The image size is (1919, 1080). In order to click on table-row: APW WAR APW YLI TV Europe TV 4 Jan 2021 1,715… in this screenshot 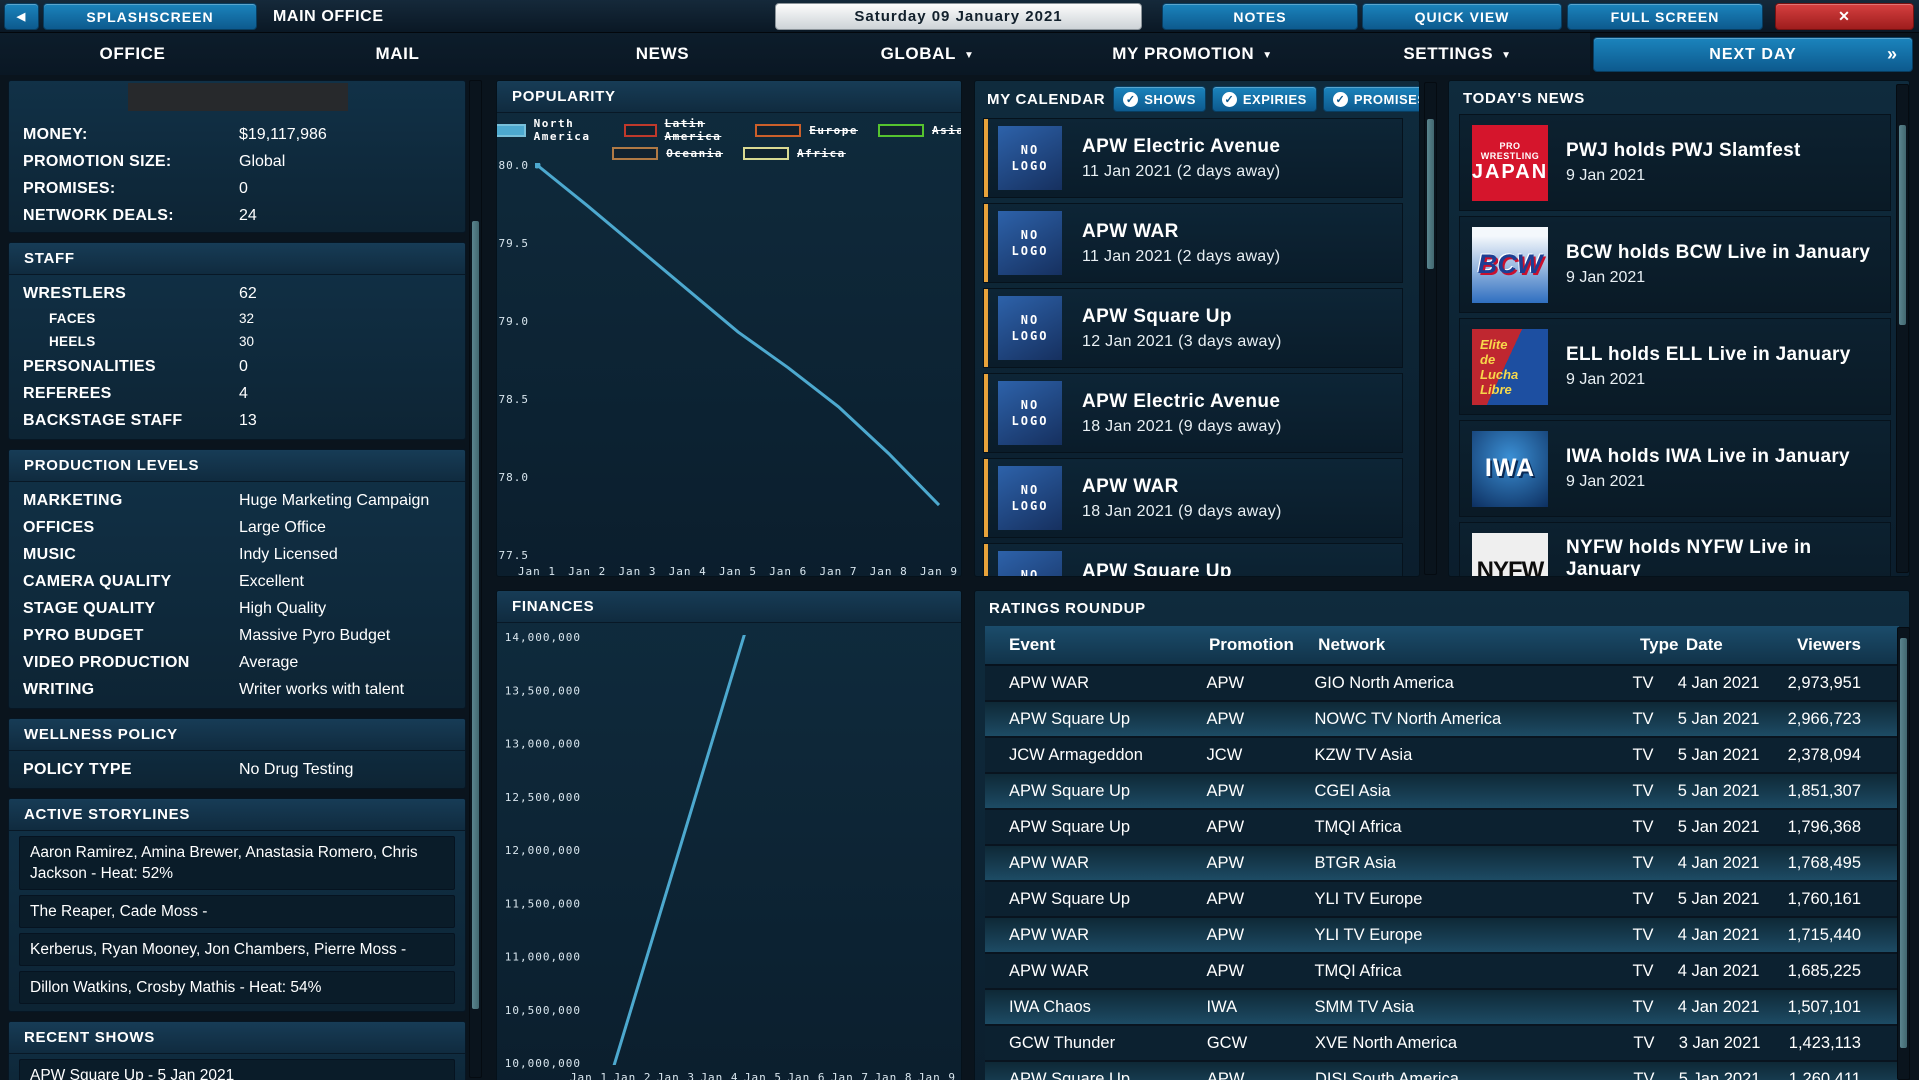, I will do `click(1442, 936)`.